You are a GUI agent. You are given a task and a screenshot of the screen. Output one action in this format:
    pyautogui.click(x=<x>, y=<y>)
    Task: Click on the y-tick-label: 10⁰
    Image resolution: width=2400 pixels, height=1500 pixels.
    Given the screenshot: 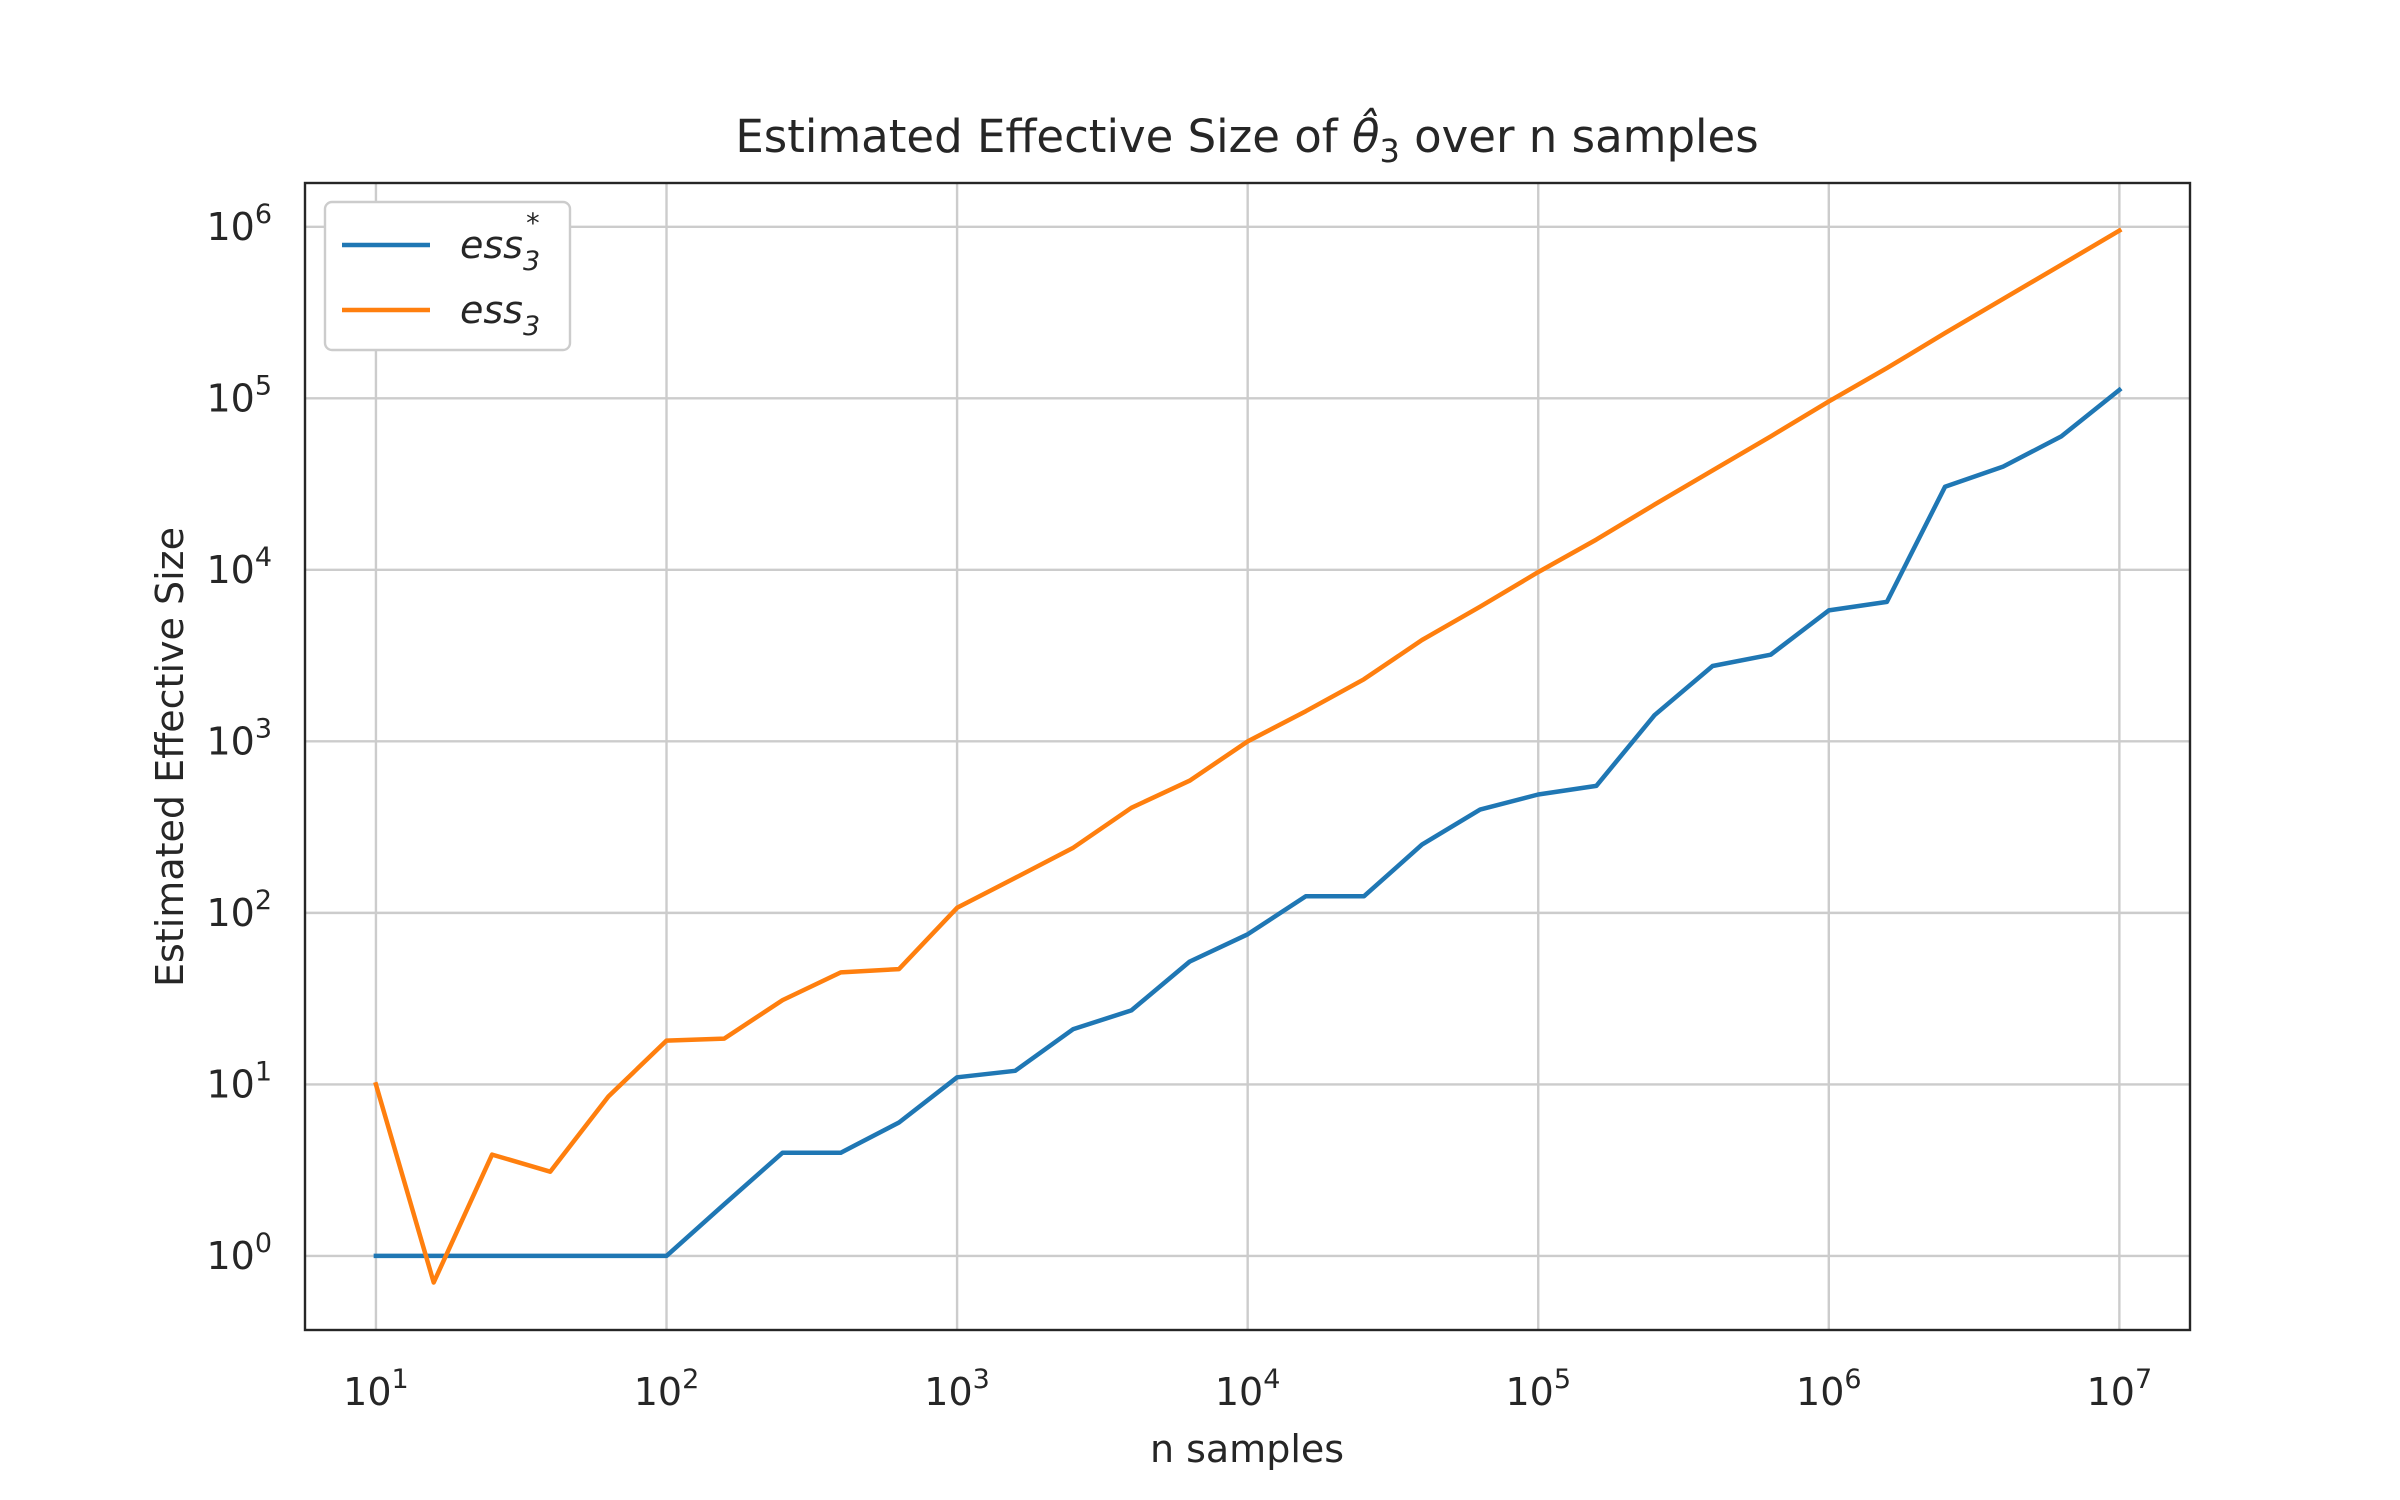 What is the action you would take?
    pyautogui.click(x=239, y=1253)
    